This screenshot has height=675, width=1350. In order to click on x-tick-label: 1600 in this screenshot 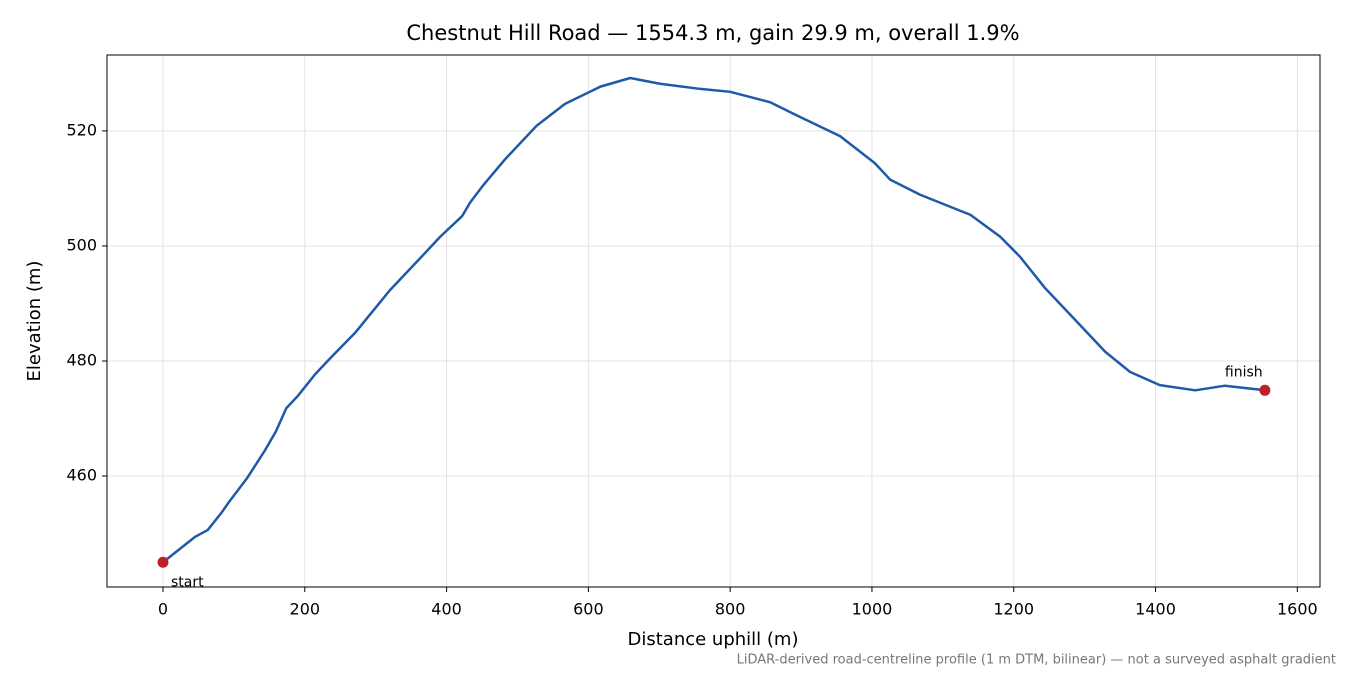, I will do `click(1297, 609)`.